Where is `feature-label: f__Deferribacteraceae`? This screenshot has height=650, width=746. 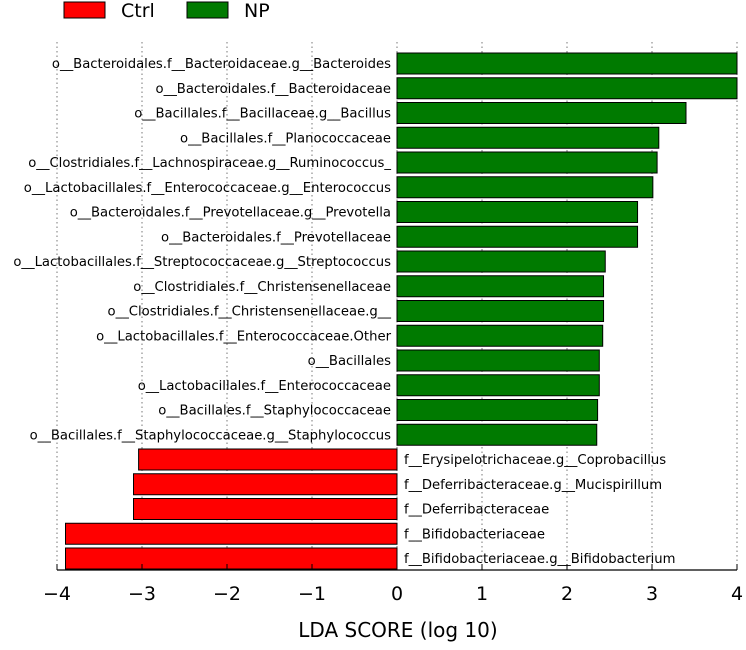
feature-label: f__Deferribacteraceae is located at coordinates (476, 510).